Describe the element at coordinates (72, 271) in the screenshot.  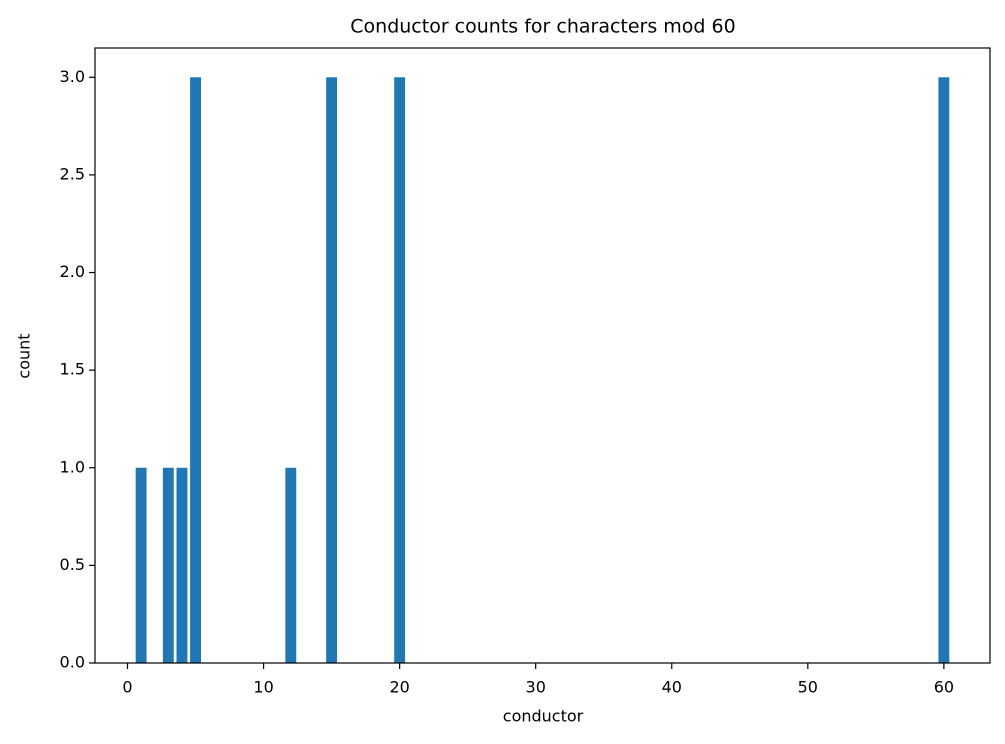
I see `y-tick-label: 2.0` at that location.